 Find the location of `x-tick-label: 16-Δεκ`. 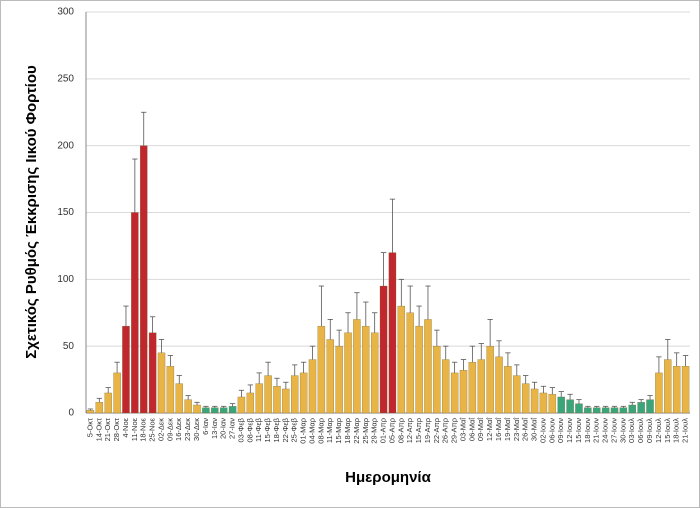

x-tick-label: 16-Δεκ is located at coordinates (178, 429).